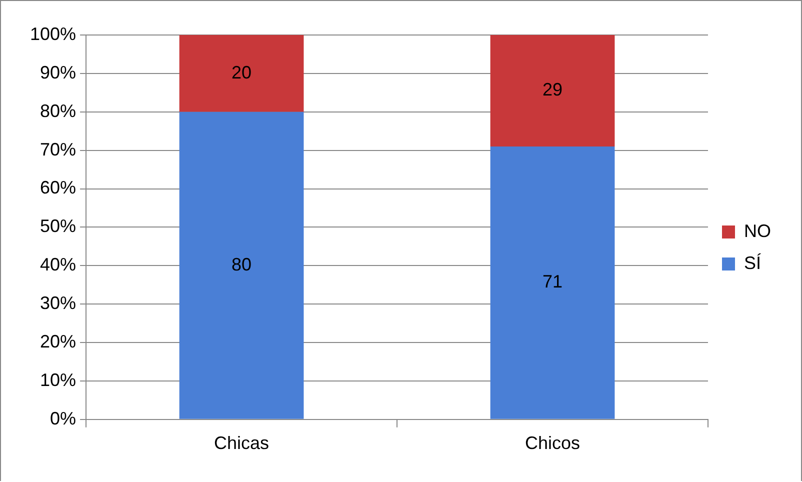 The height and width of the screenshot is (482, 802). Describe the element at coordinates (552, 443) in the screenshot. I see `x-tick-label: Chicos` at that location.